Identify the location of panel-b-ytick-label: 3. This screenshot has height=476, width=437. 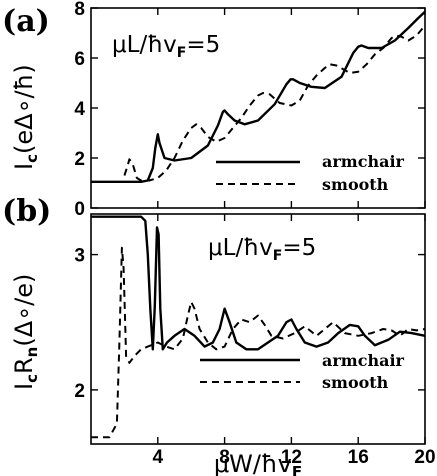
(79, 256).